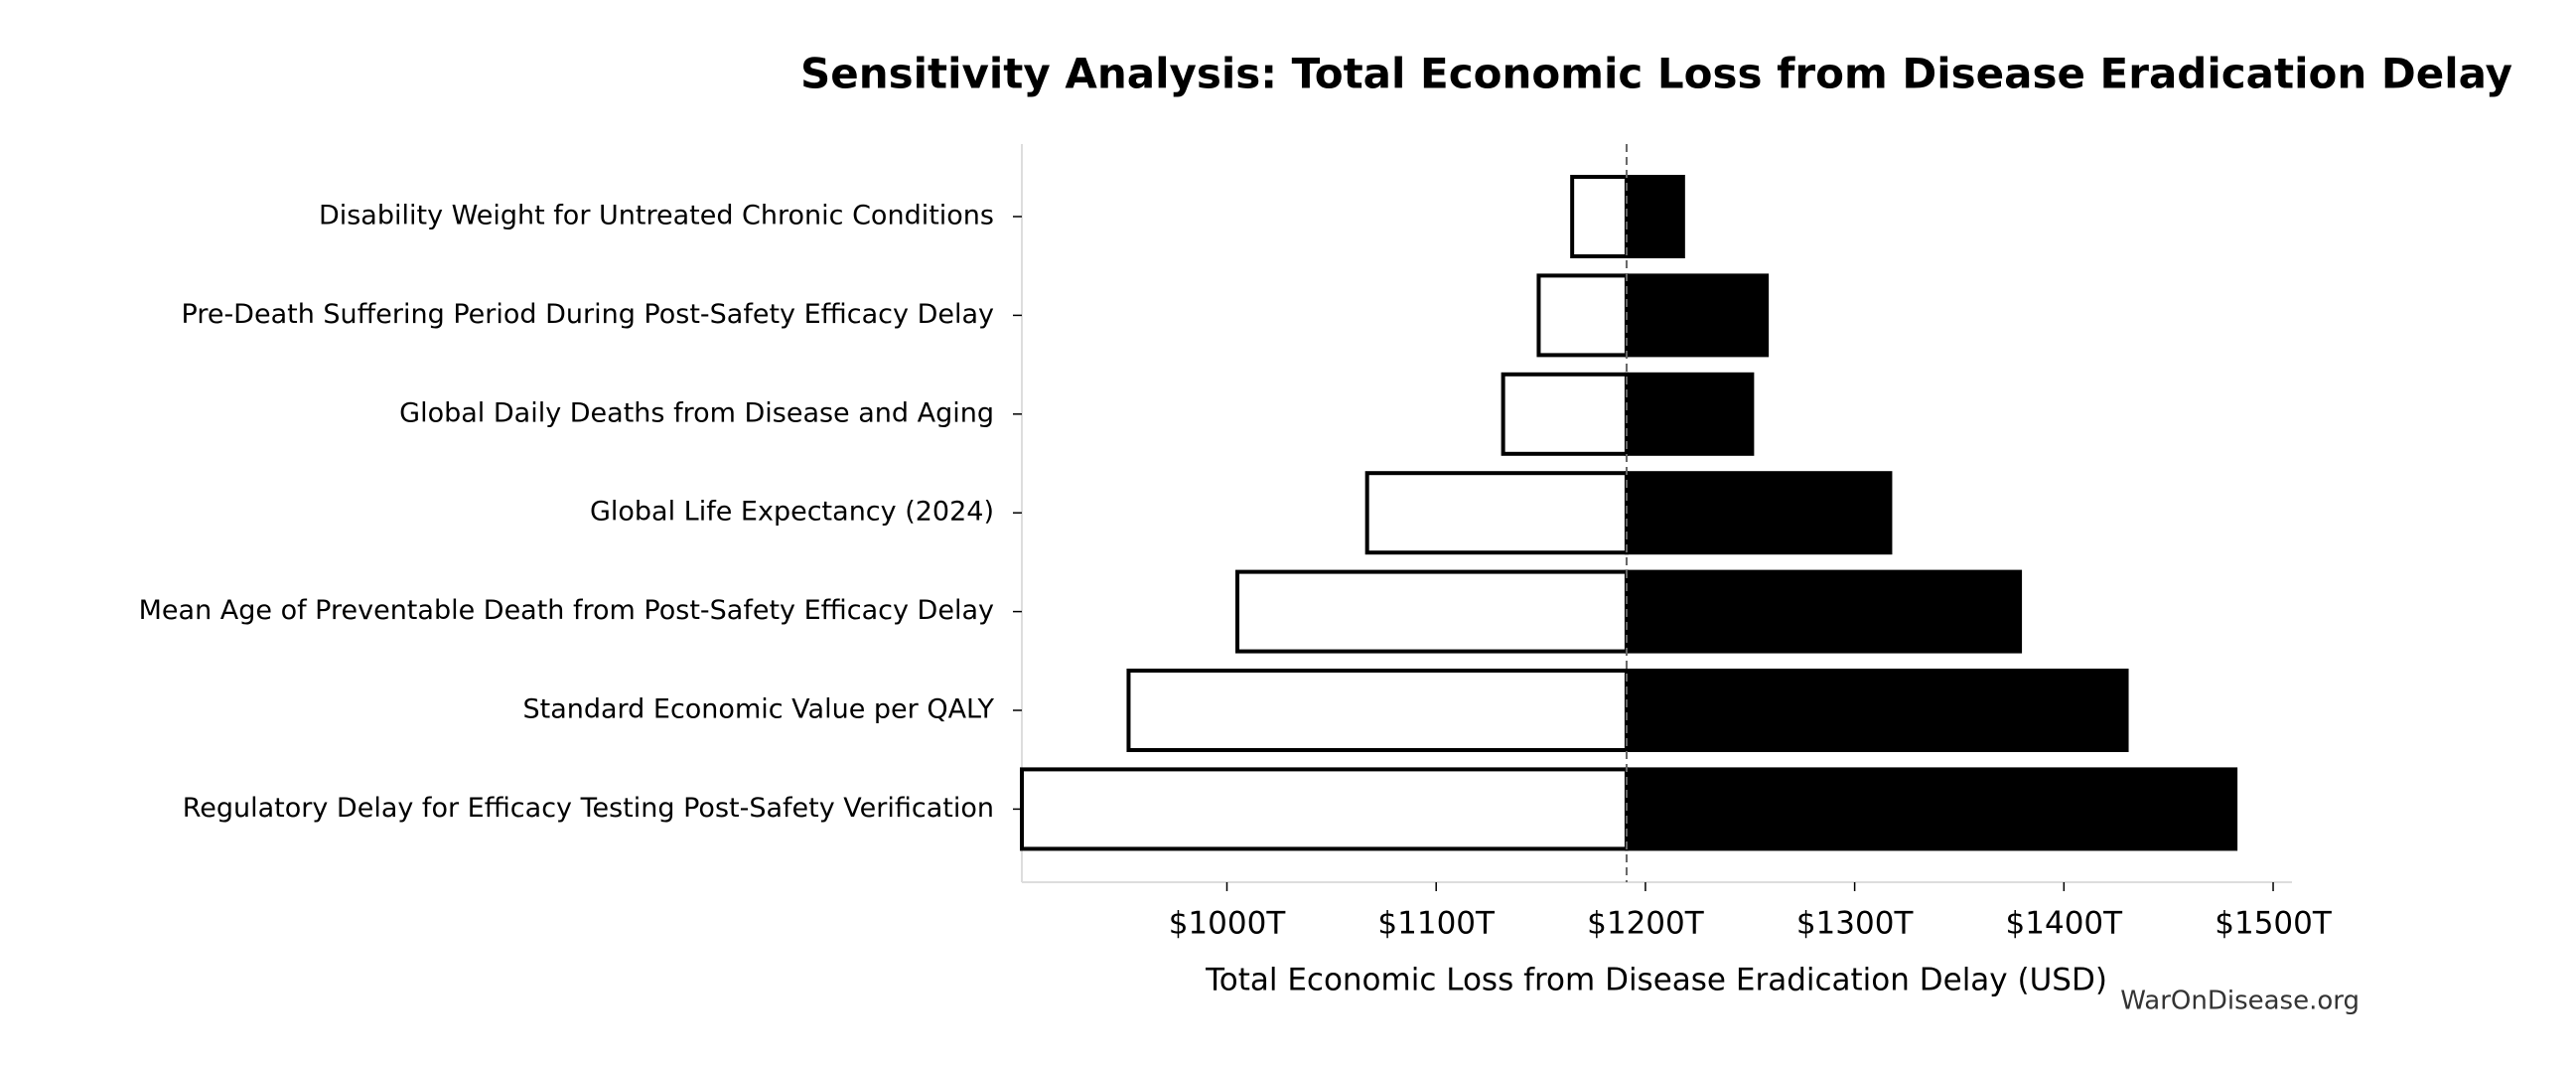  I want to click on x-tick-label: $1300T, so click(1855, 924).